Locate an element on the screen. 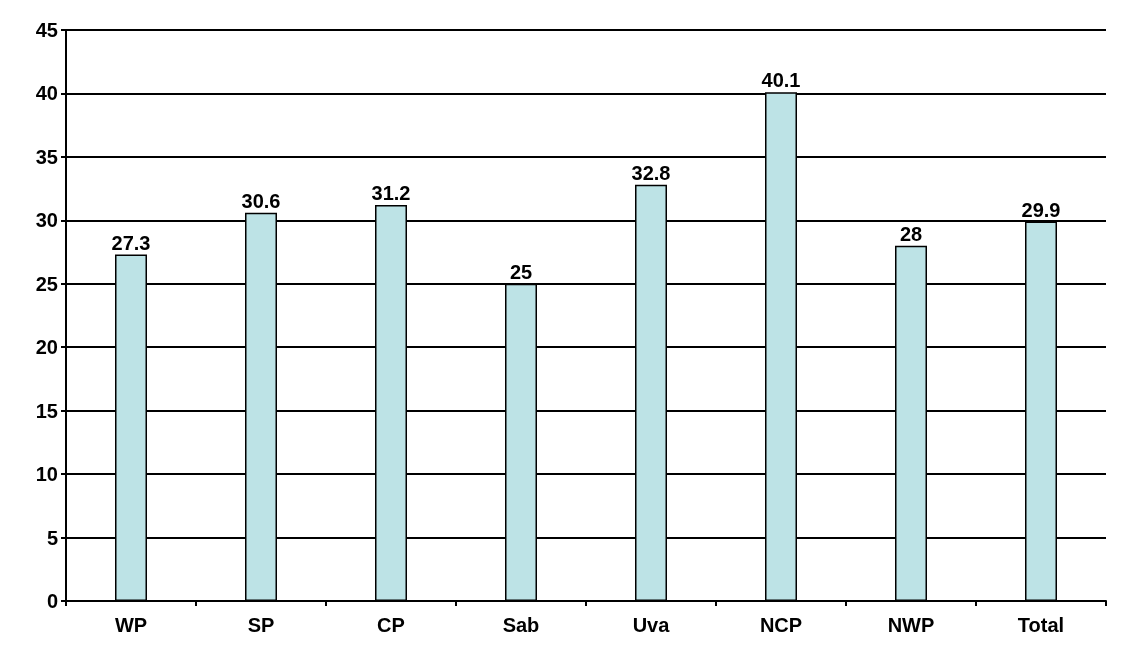 The height and width of the screenshot is (657, 1122). y-tick-label: 35 is located at coordinates (46, 156).